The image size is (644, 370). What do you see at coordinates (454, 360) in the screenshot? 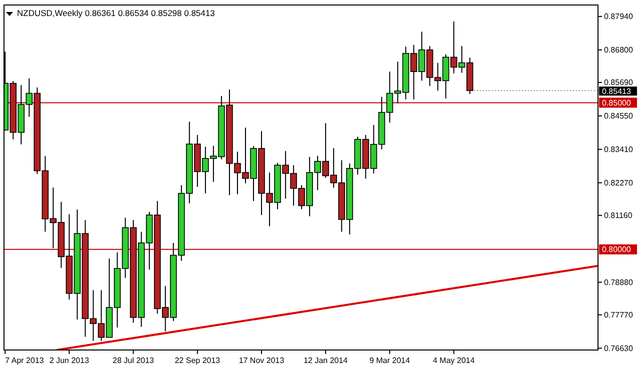
I see `x-tick-label: 4 May 2014` at bounding box center [454, 360].